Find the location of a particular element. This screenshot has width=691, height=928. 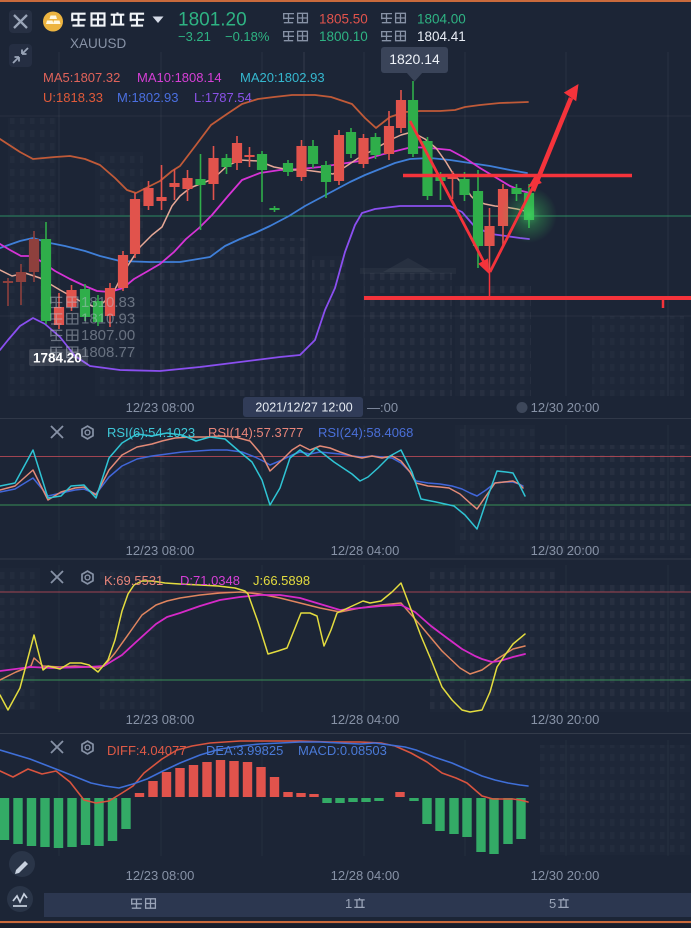

svg-text: 5 is located at coordinates (552, 903).